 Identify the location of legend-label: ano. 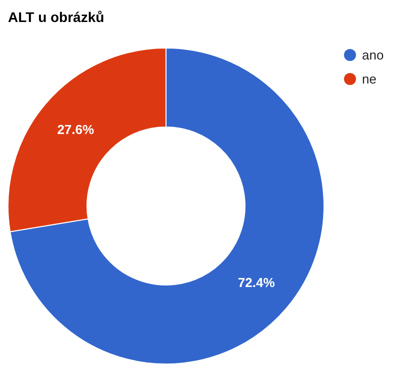
(373, 55).